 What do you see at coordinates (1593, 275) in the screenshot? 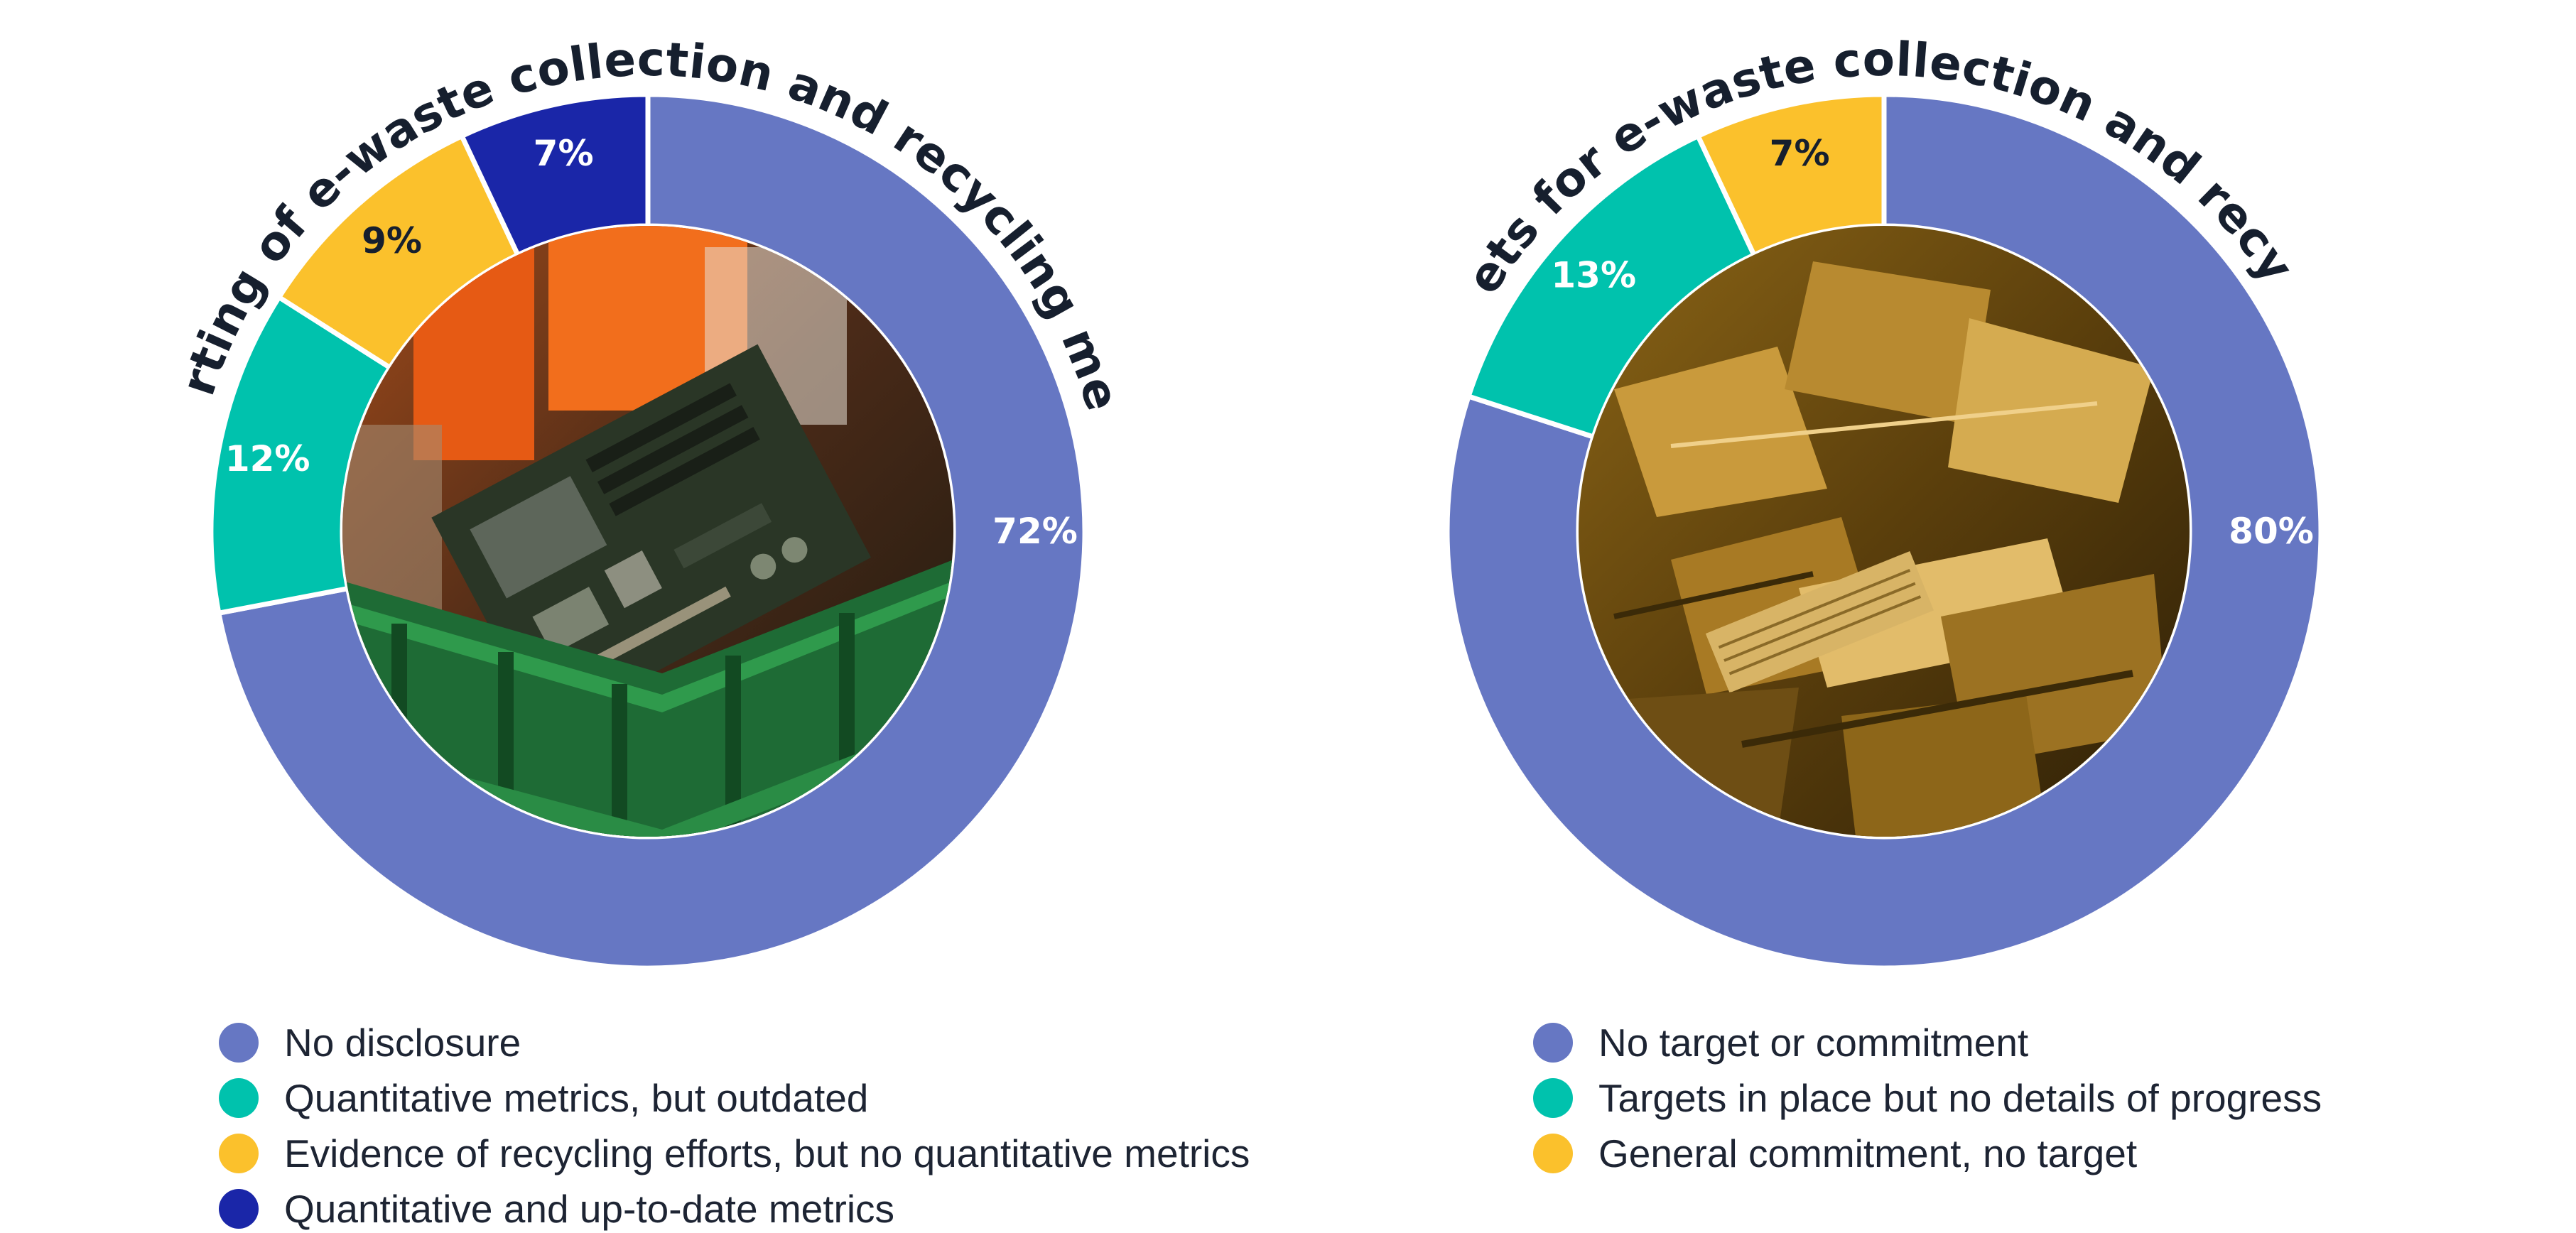
I see `slice-label: 13%` at bounding box center [1593, 275].